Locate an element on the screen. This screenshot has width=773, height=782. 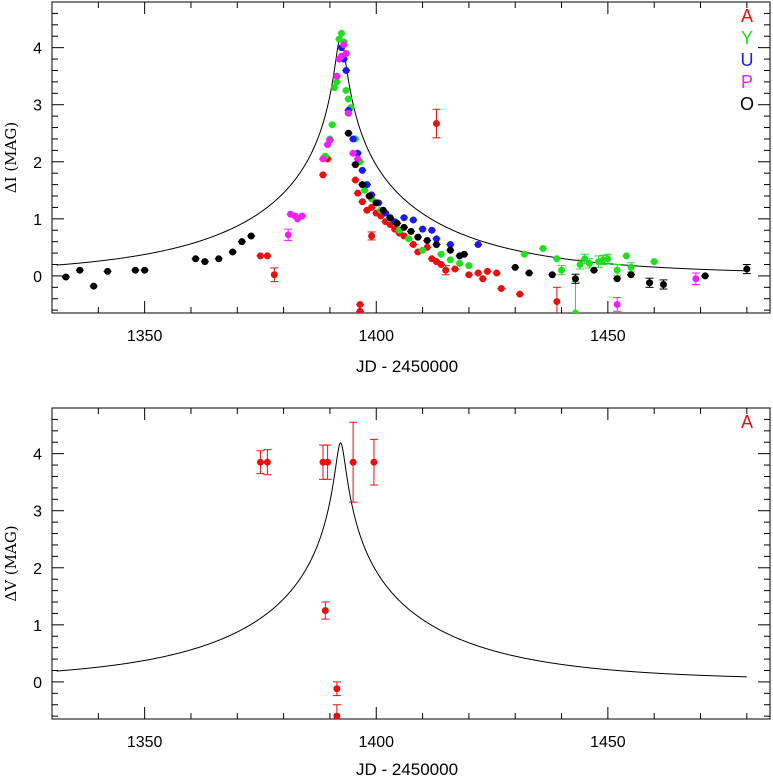
legend-entry-P: P is located at coordinates (747, 82).